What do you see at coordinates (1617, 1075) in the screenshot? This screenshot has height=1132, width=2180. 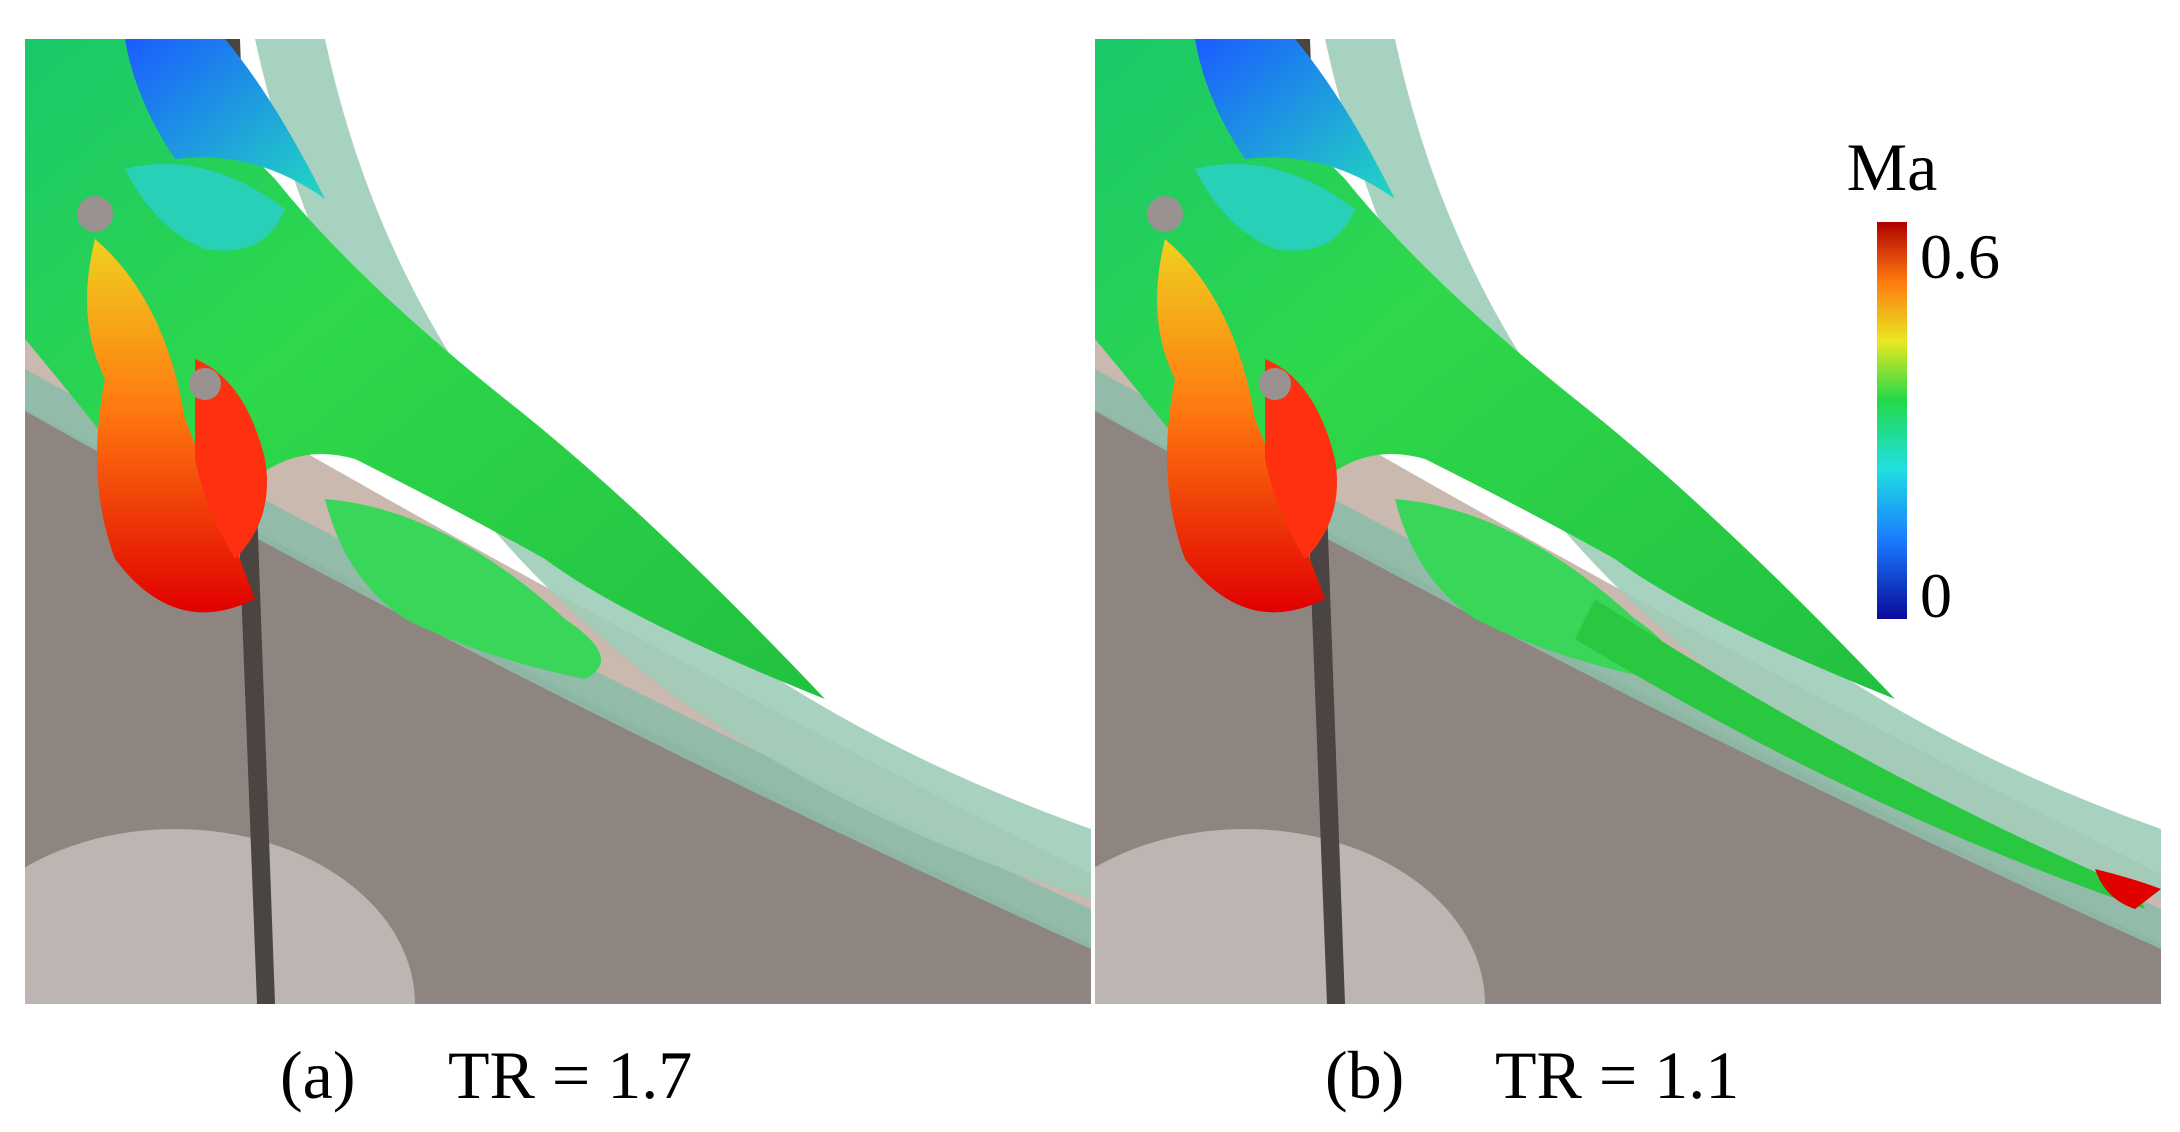 I see `panel-caption: TR = 1.1` at bounding box center [1617, 1075].